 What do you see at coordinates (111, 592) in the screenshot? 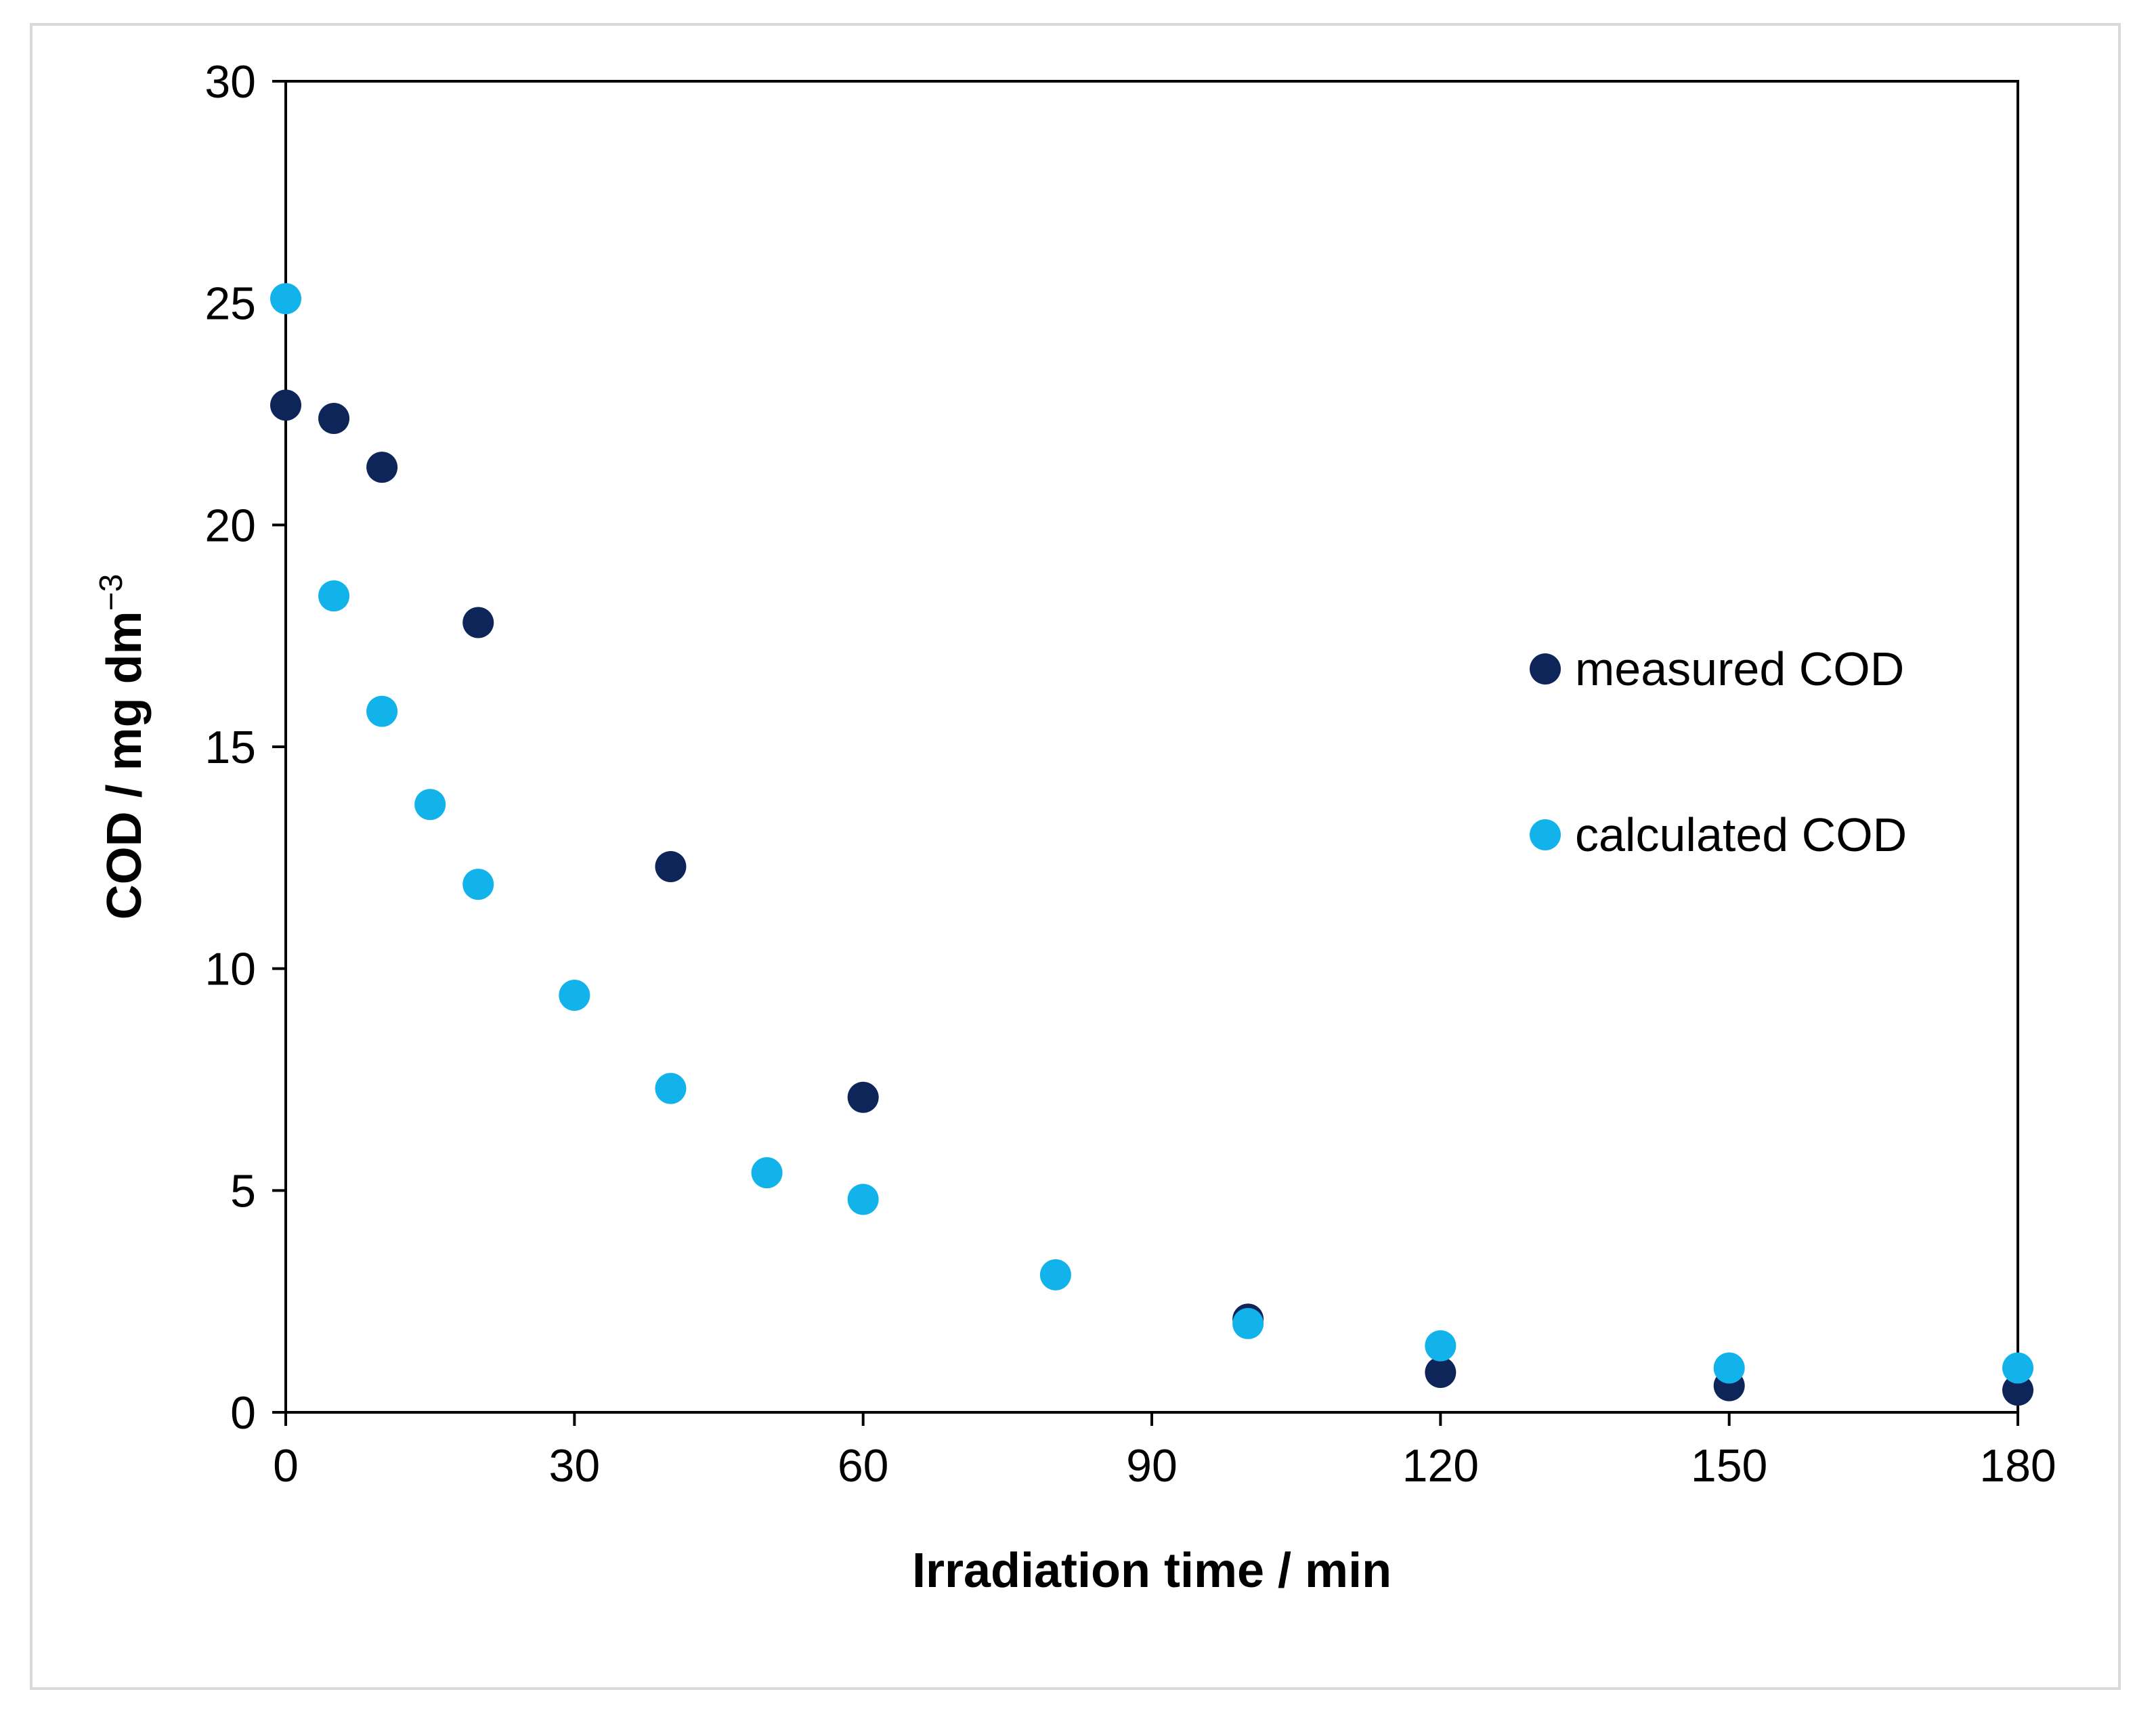
I see `y-axis-title-superscript: −3` at bounding box center [111, 592].